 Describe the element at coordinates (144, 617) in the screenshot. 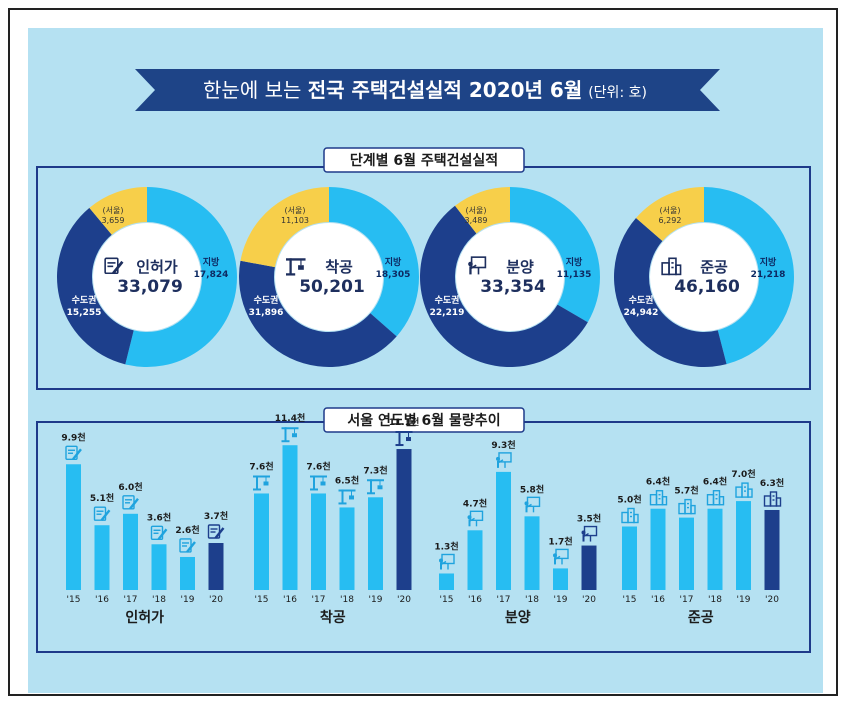

I see `bar-group-title: 인허가` at that location.